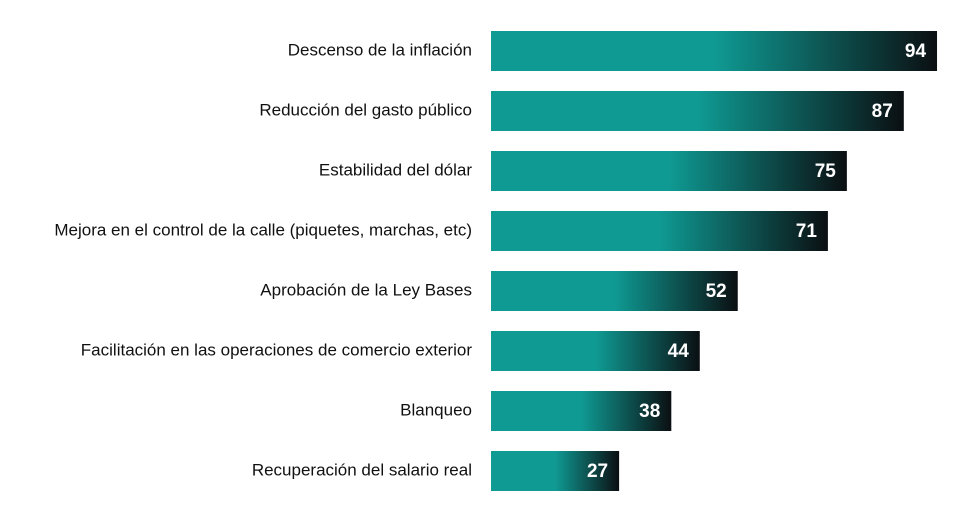 Image resolution: width=970 pixels, height=512 pixels. I want to click on category-label: Aprobación de la Ley Bases, so click(366, 289).